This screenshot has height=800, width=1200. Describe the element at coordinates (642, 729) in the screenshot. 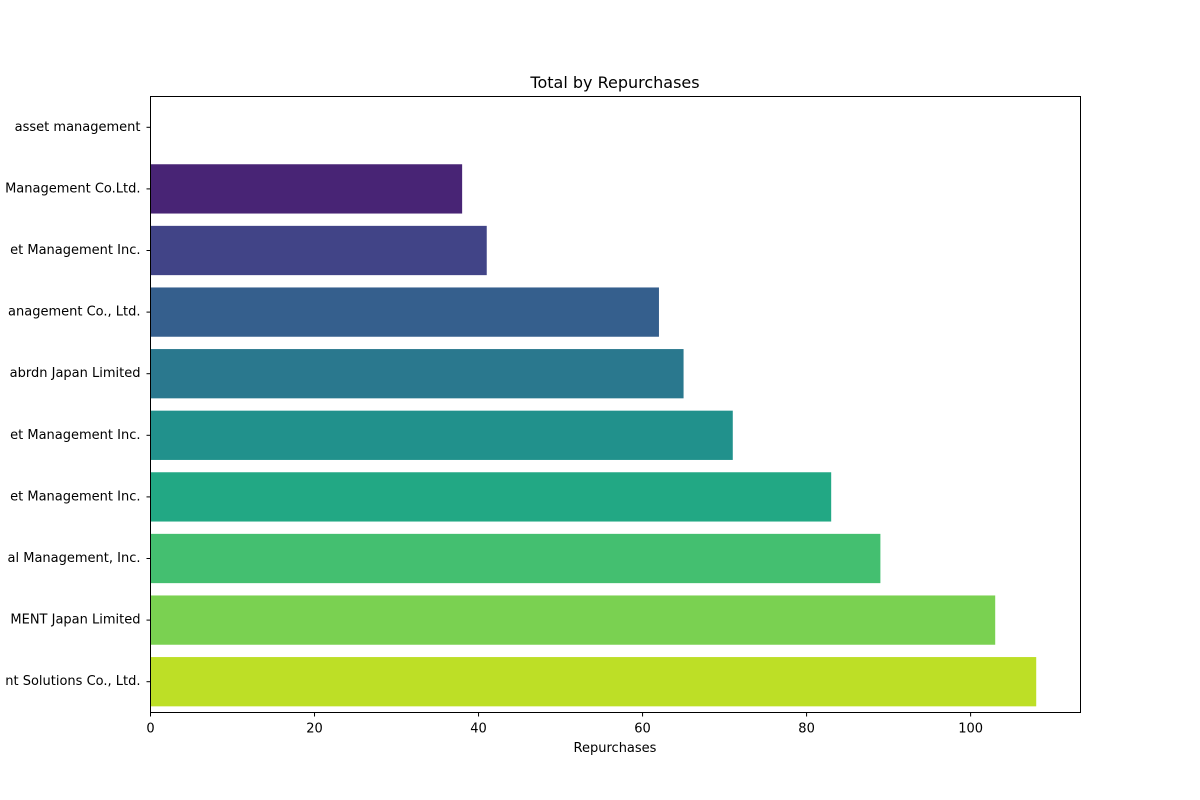

I see `x-tick-label: 60` at that location.